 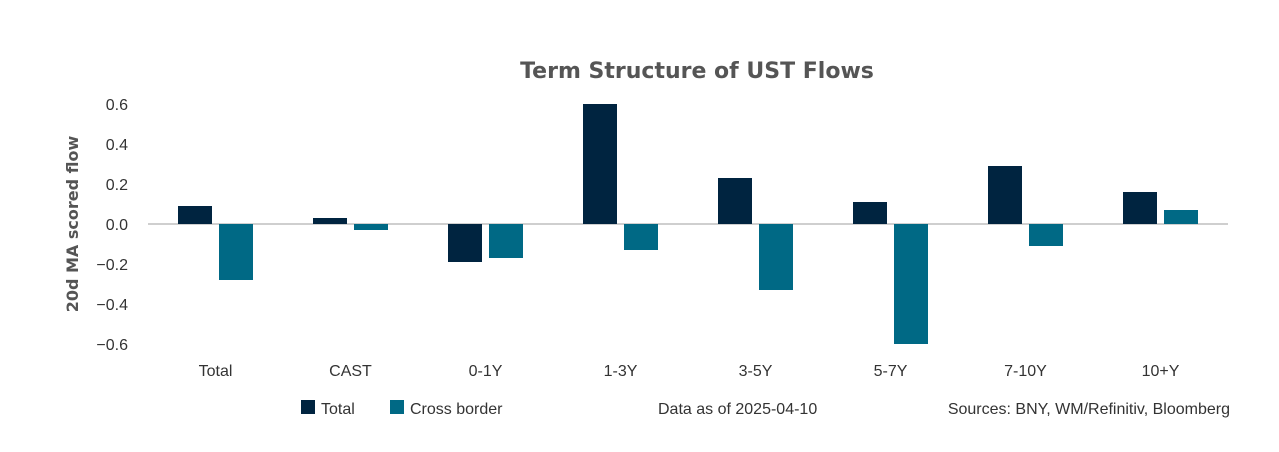 What do you see at coordinates (1046, 235) in the screenshot?
I see `bar-cross-border-7-10y` at bounding box center [1046, 235].